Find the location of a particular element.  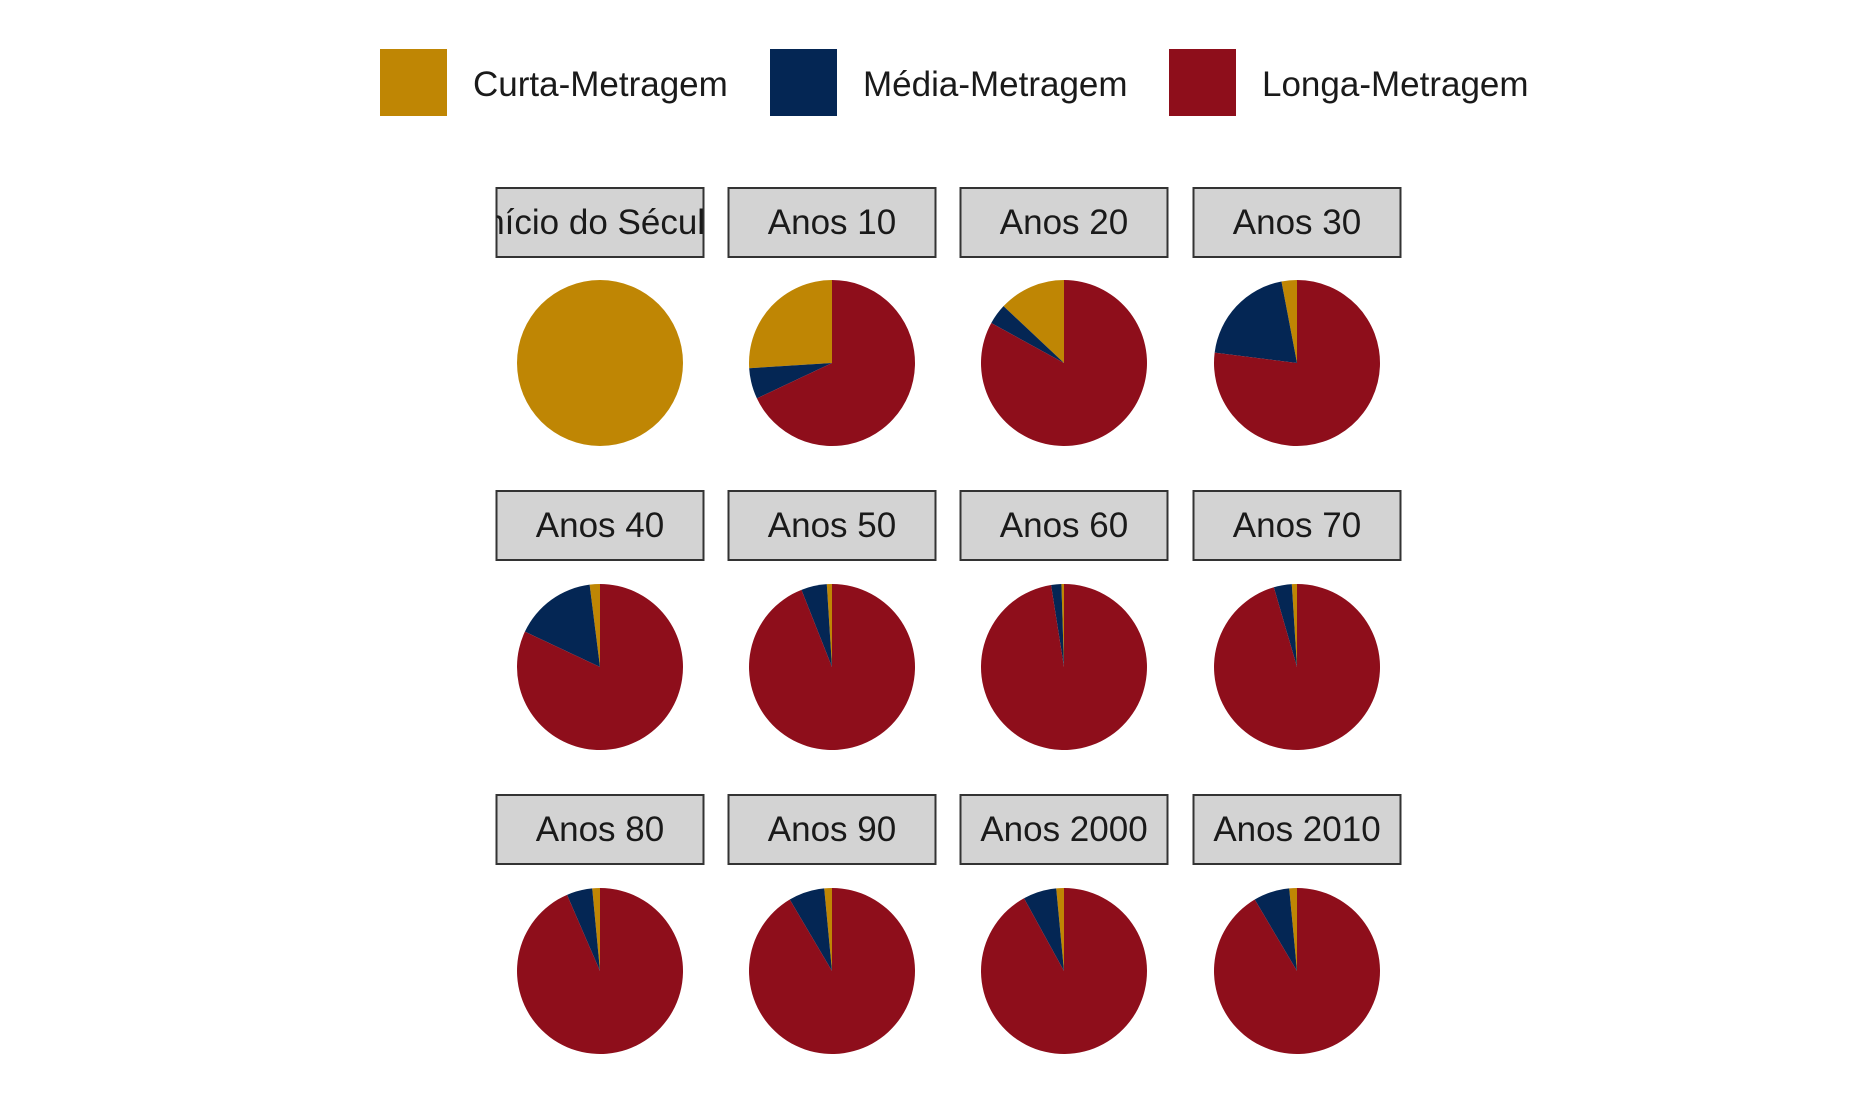

legend-item-curta: Curta-Metragem is located at coordinates (554, 82).